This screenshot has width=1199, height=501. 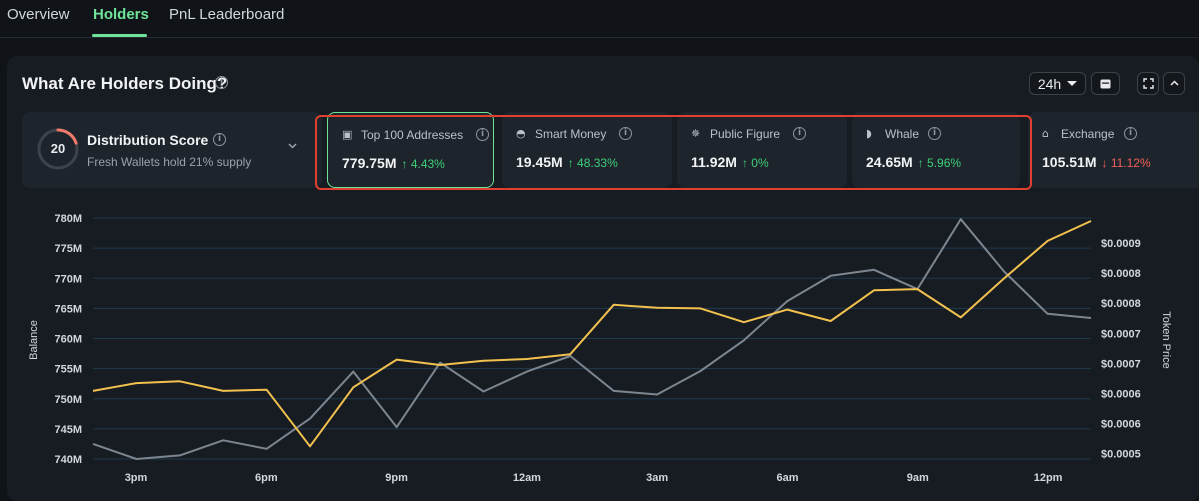 What do you see at coordinates (68, 309) in the screenshot?
I see `y-tick-label: 765M` at bounding box center [68, 309].